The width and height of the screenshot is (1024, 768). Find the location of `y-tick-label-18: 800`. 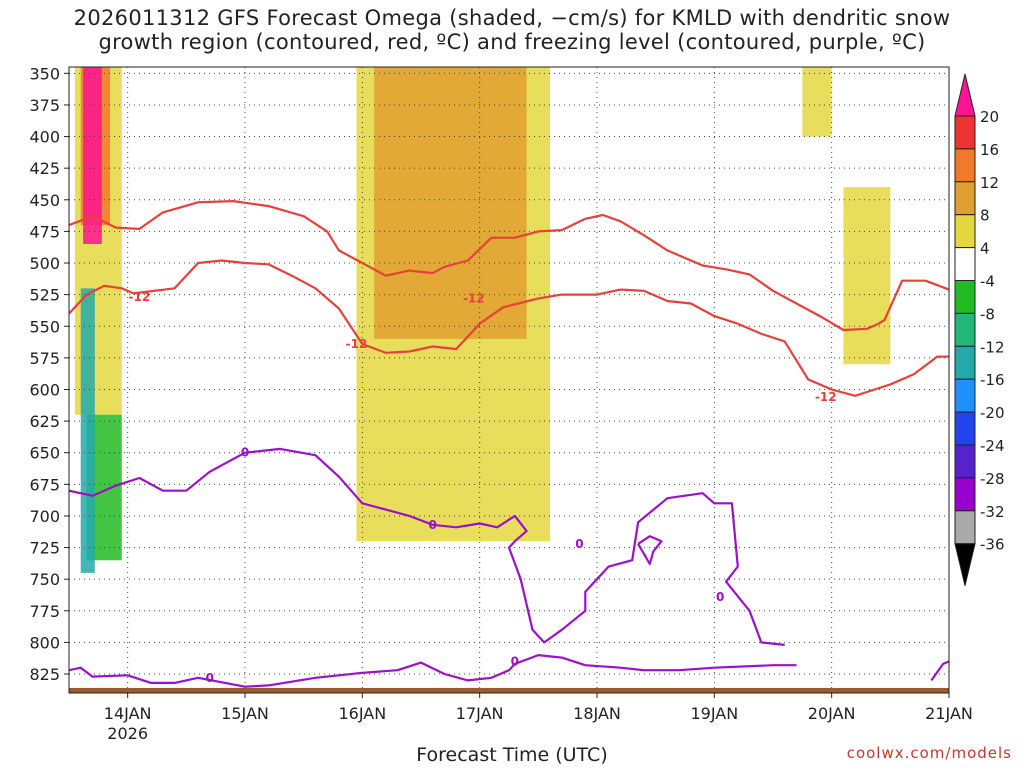

y-tick-label-18: 800 is located at coordinates (44, 642).